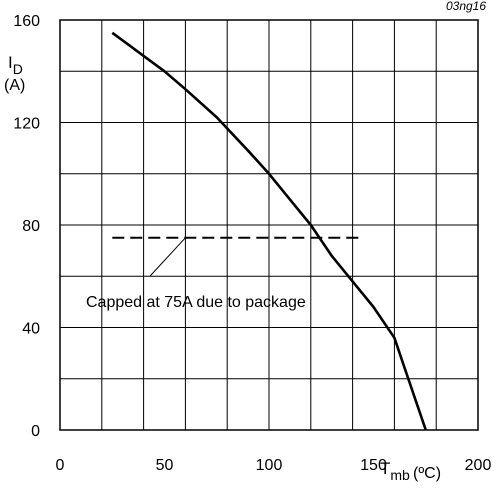  Describe the element at coordinates (35, 431) in the screenshot. I see `y-tick-label: 0` at that location.